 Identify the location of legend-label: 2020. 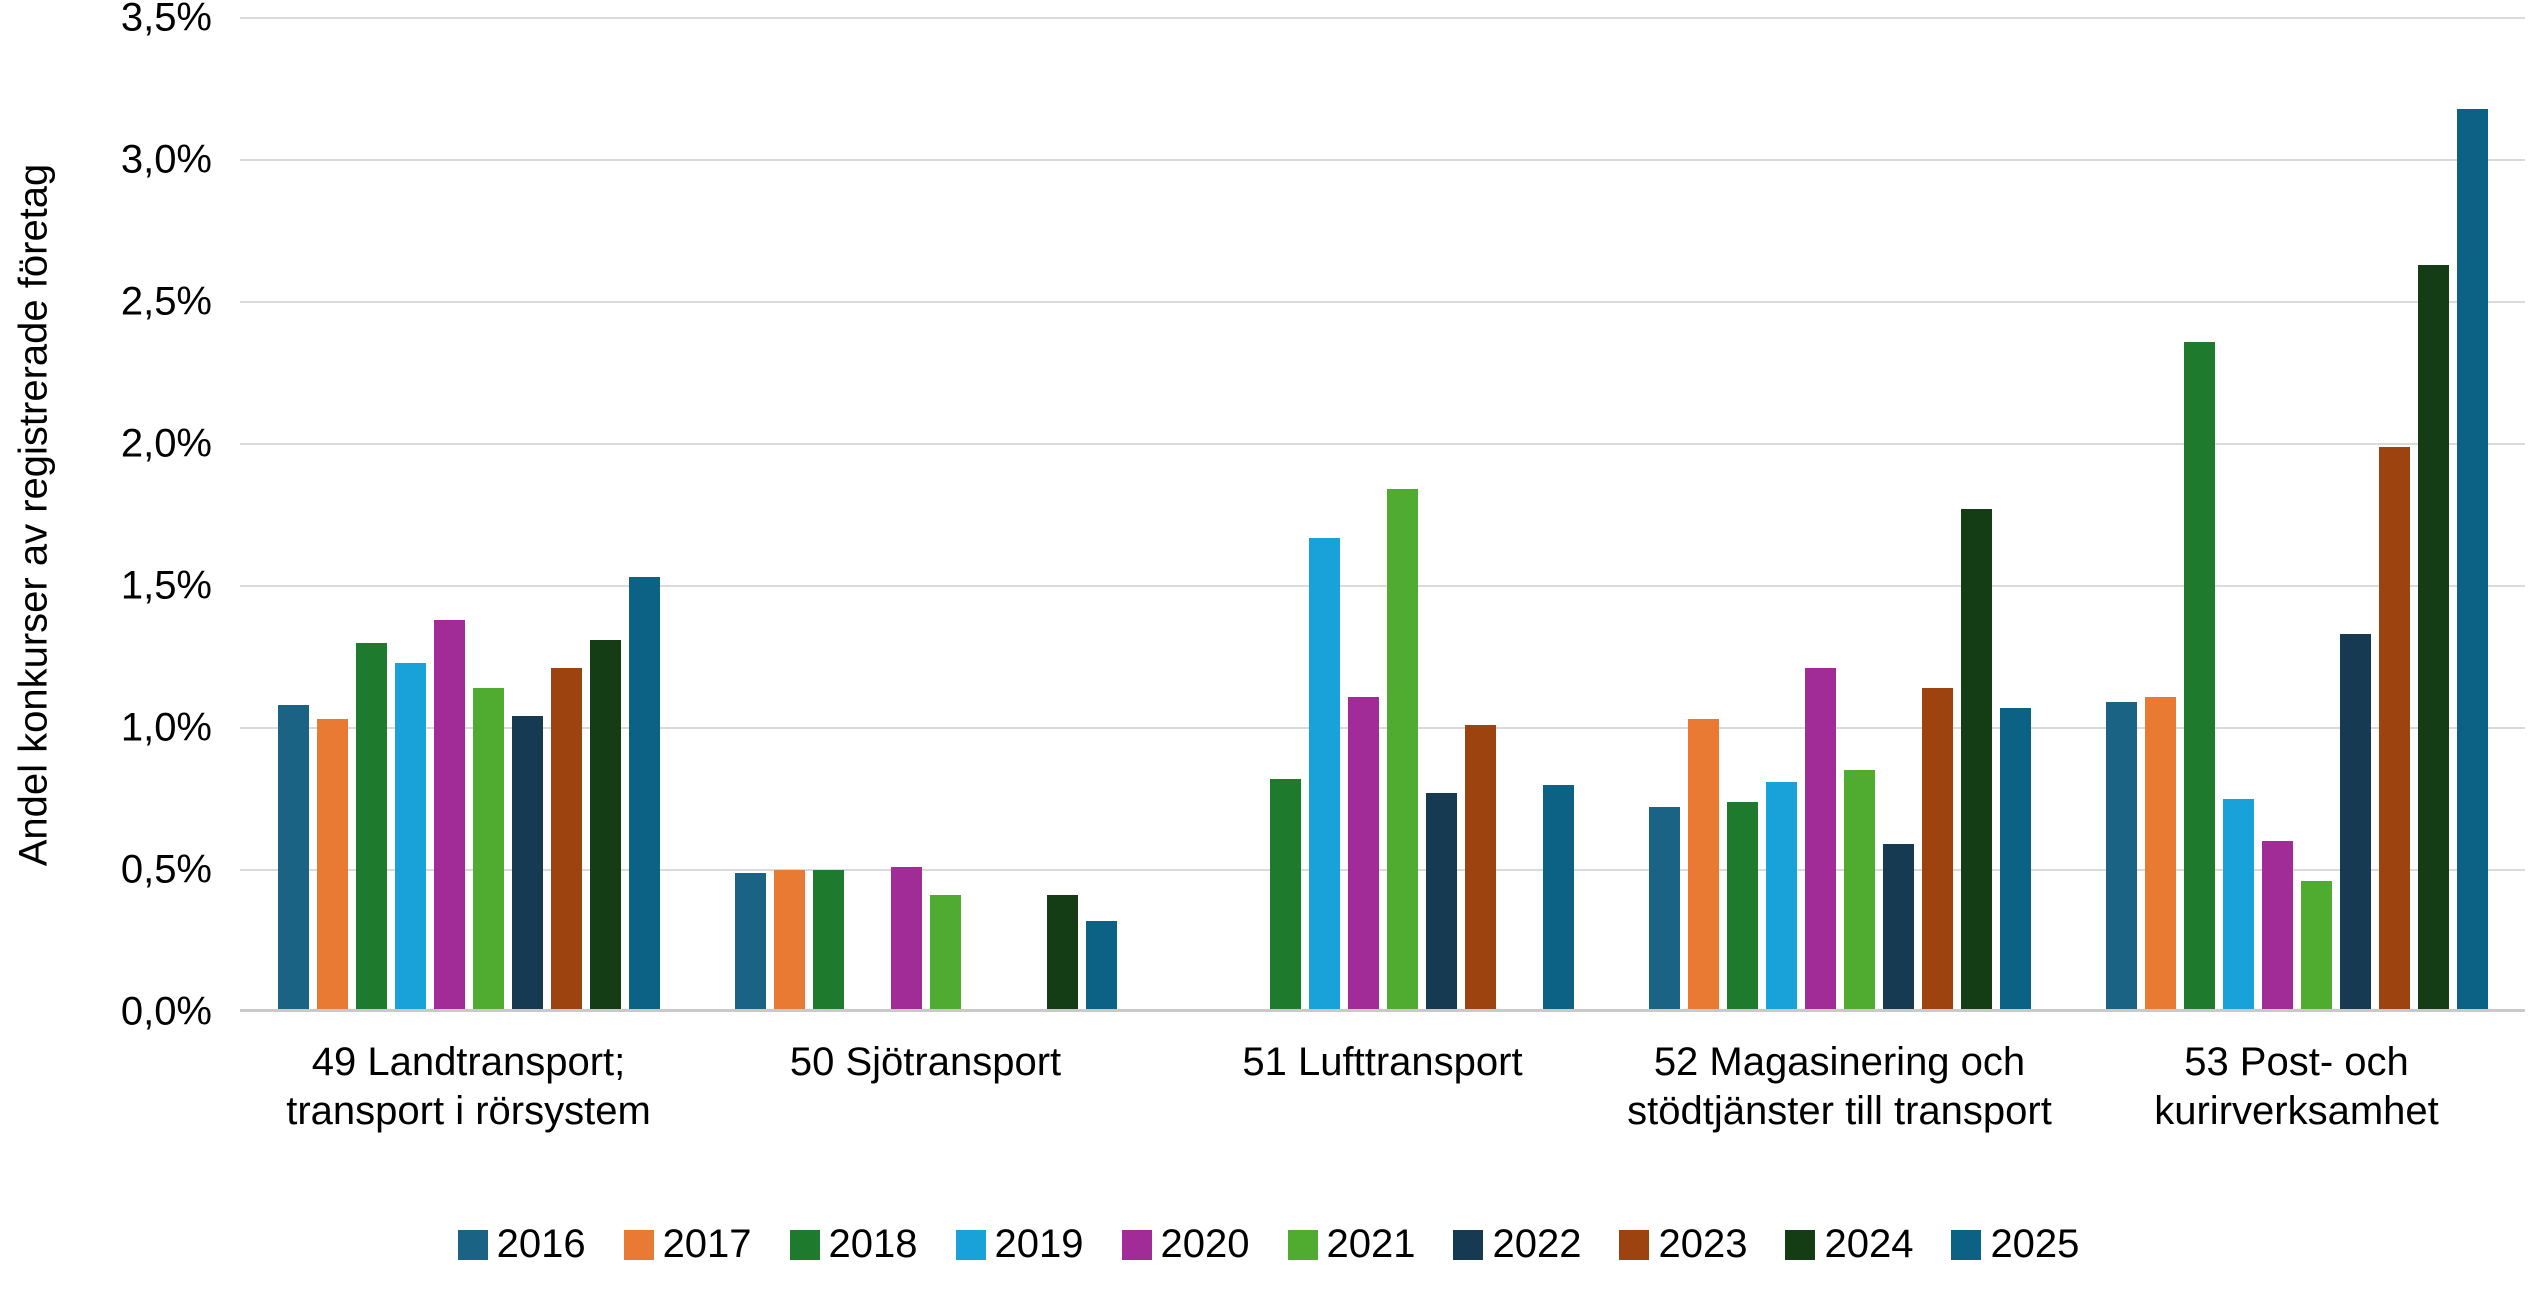
(1205, 1244).